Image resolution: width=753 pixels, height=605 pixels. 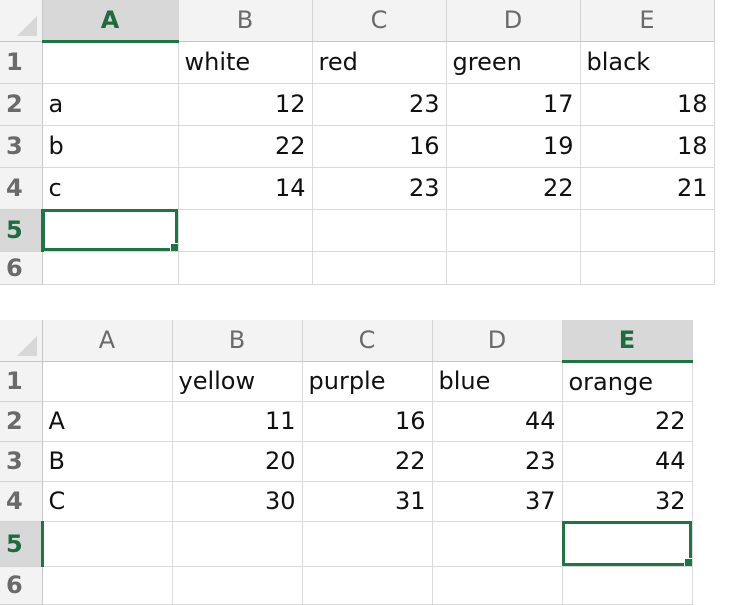 What do you see at coordinates (110, 188) in the screenshot?
I see `cell-a4: c` at bounding box center [110, 188].